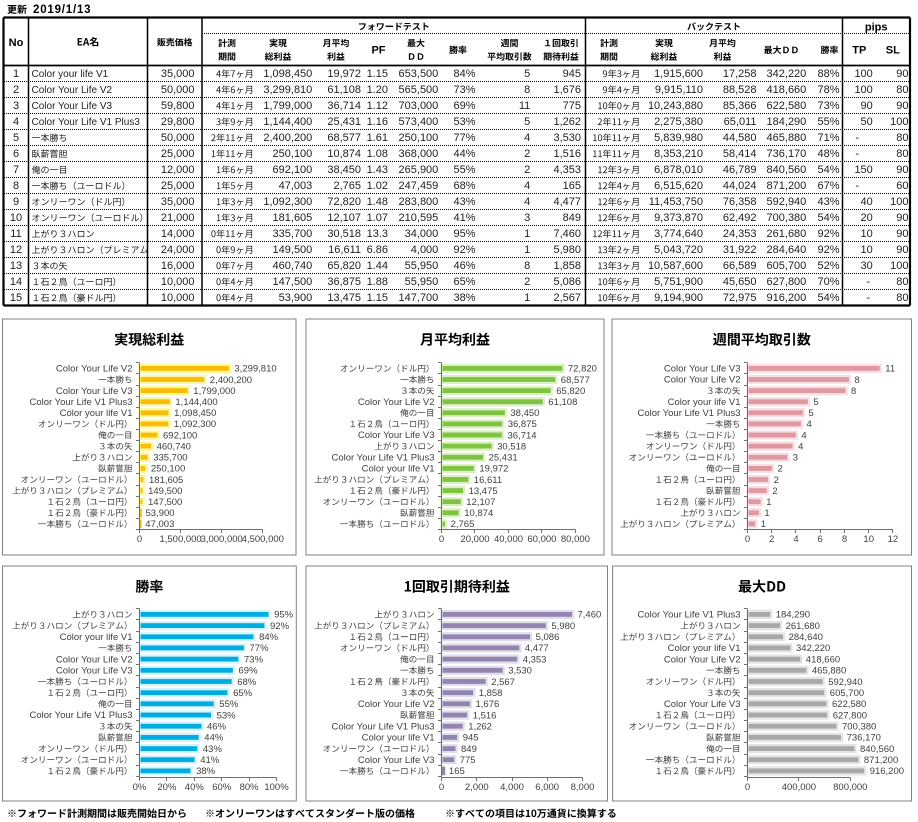  What do you see at coordinates (377, 170) in the screenshot?
I see `svg-text: 1.43` at bounding box center [377, 170].